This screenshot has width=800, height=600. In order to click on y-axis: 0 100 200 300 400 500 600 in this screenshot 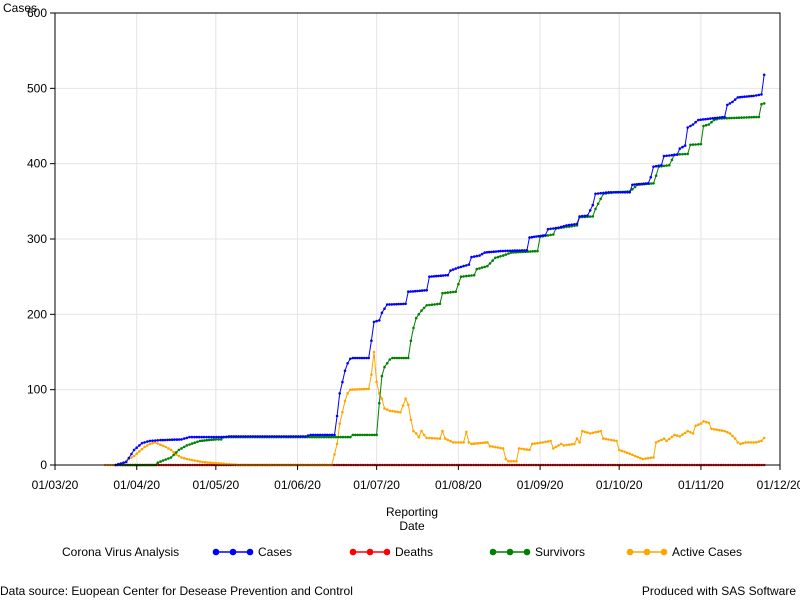, I will do `click(41, 239)`.